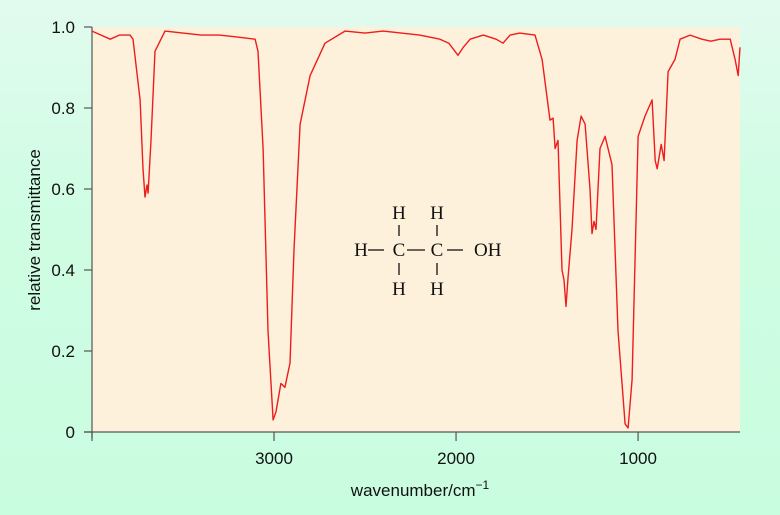 The height and width of the screenshot is (515, 780). What do you see at coordinates (361, 250) in the screenshot?
I see `atom-h-left: H` at bounding box center [361, 250].